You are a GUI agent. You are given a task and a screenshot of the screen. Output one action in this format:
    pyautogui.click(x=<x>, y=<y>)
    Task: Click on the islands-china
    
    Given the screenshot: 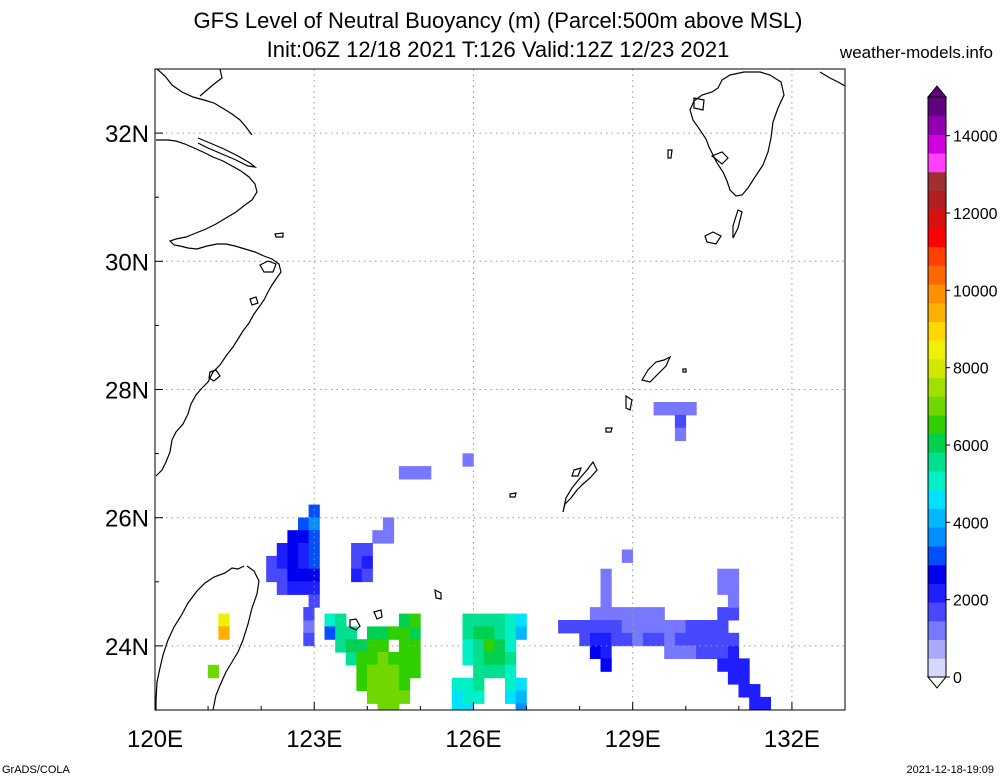 What is the action you would take?
    pyautogui.click(x=246, y=307)
    